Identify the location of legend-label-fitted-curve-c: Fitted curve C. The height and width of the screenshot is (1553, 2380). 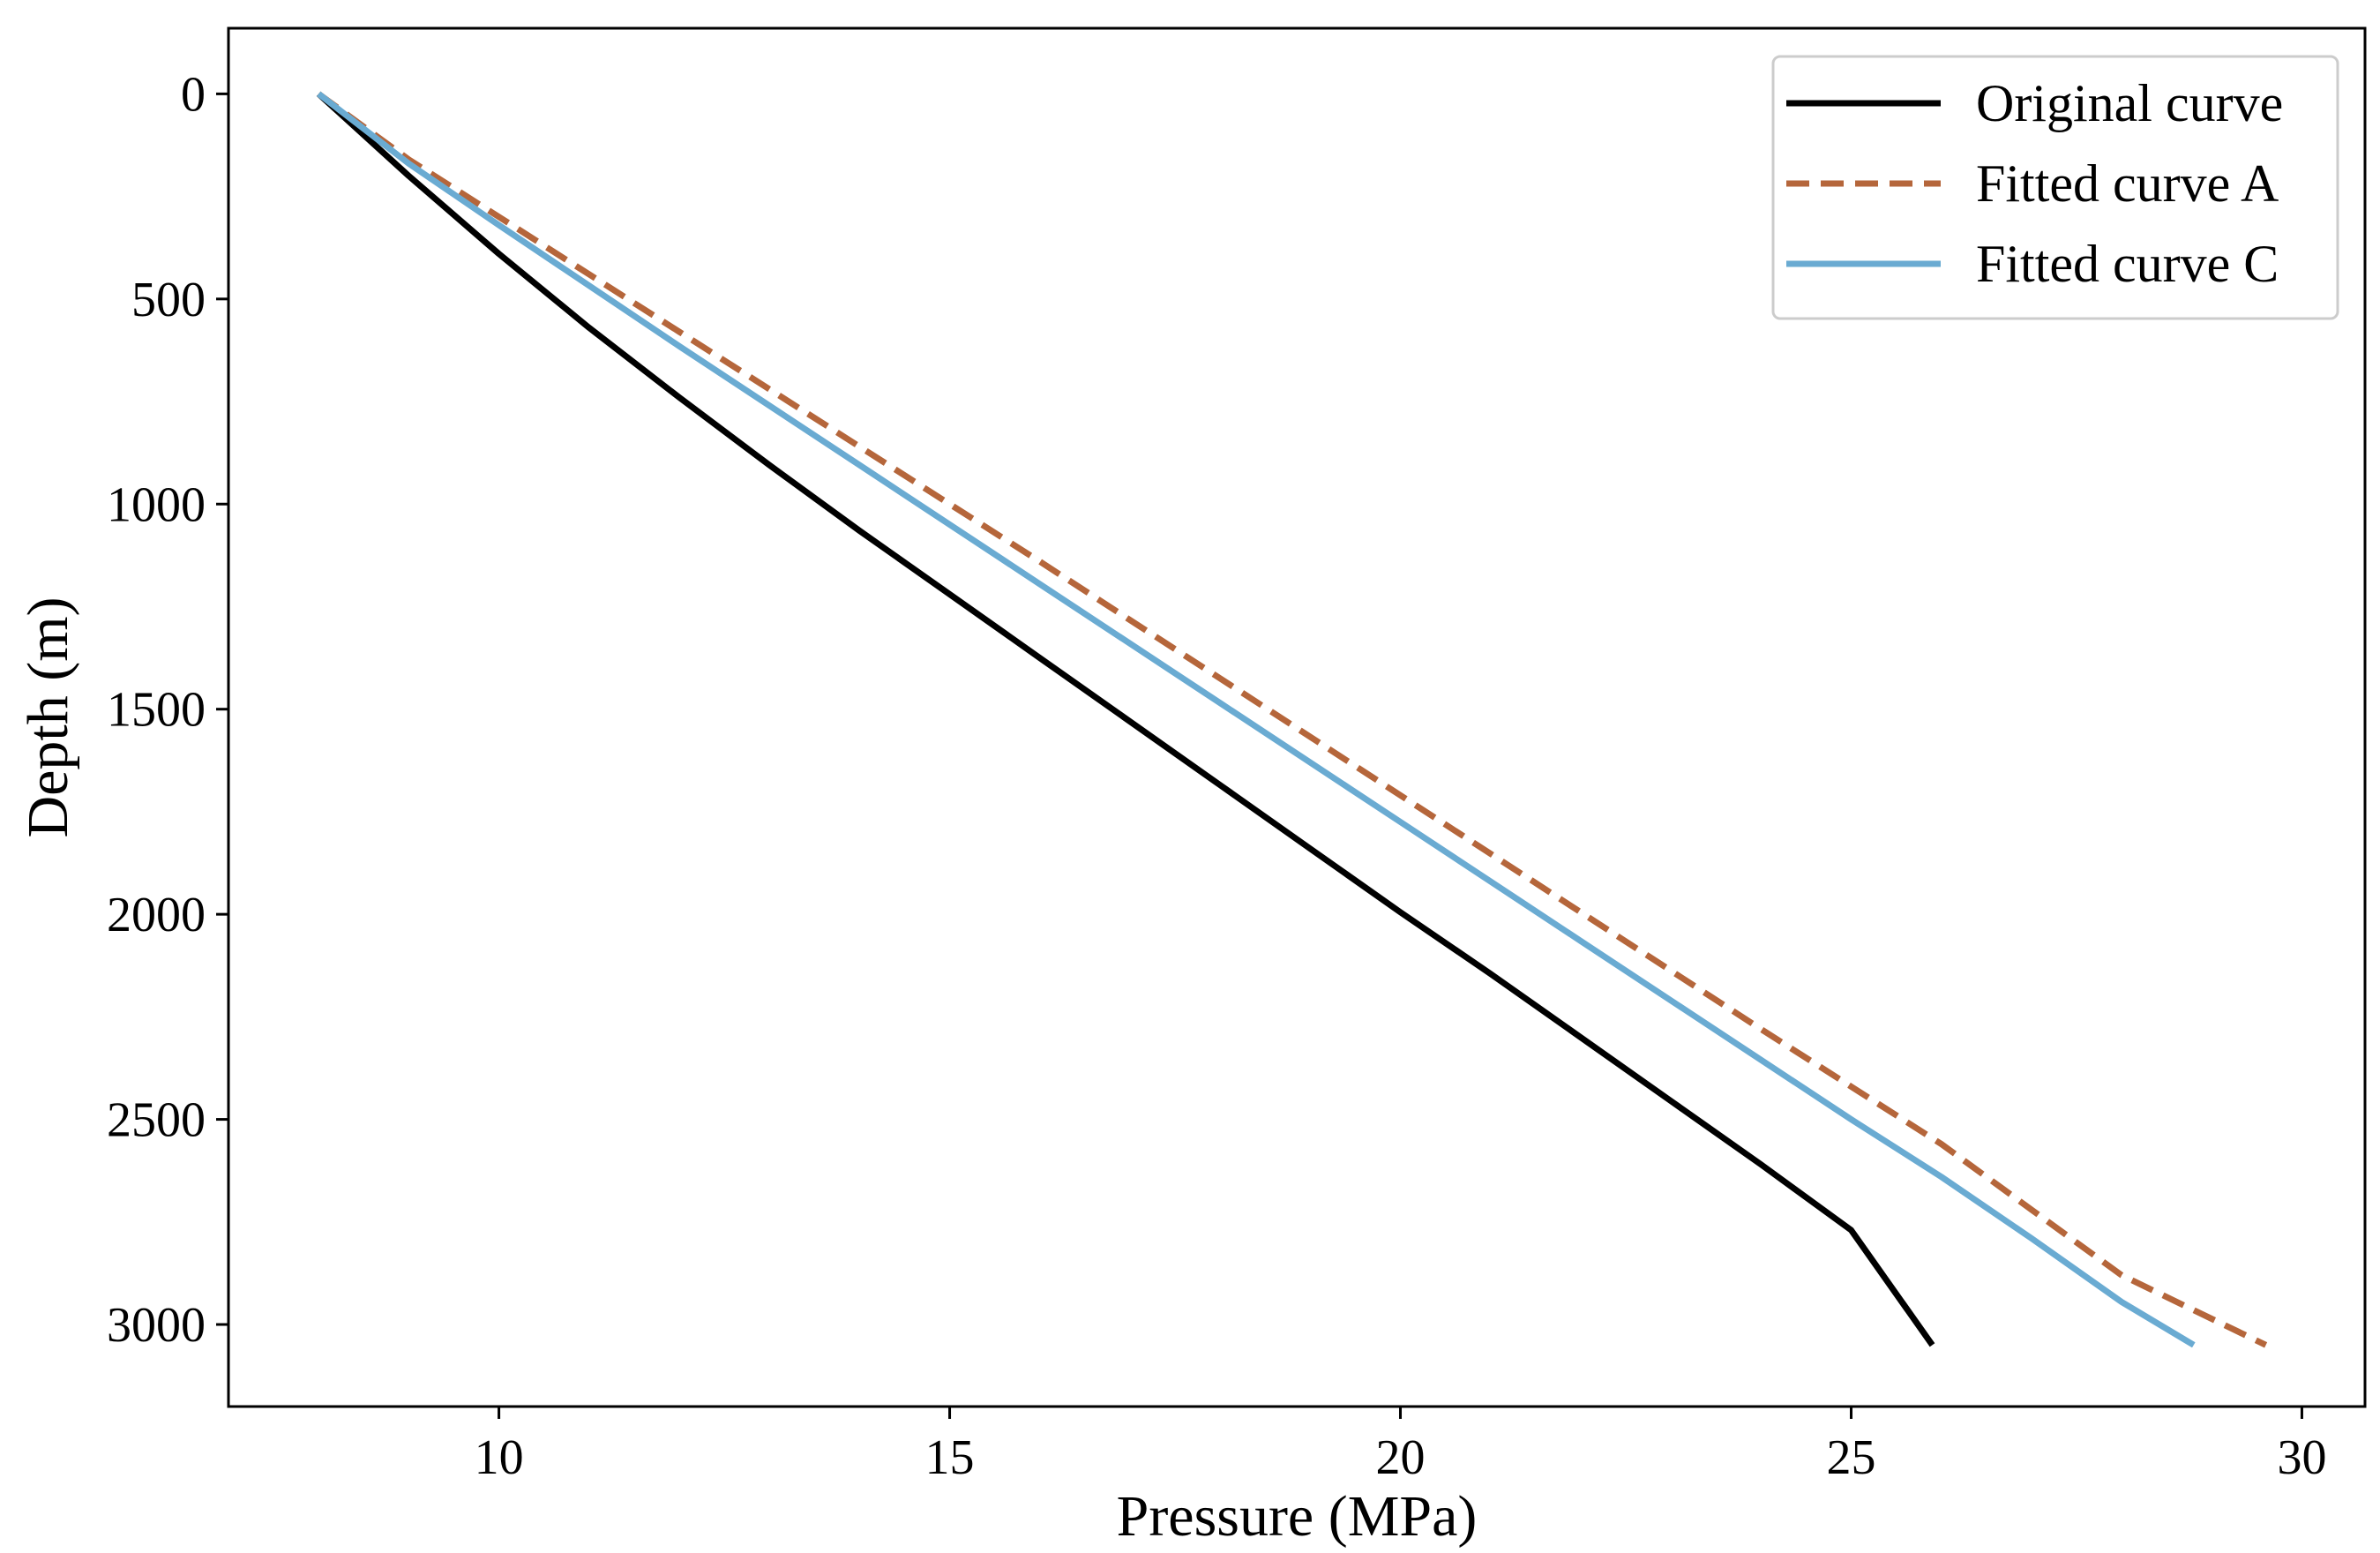
(2127, 264).